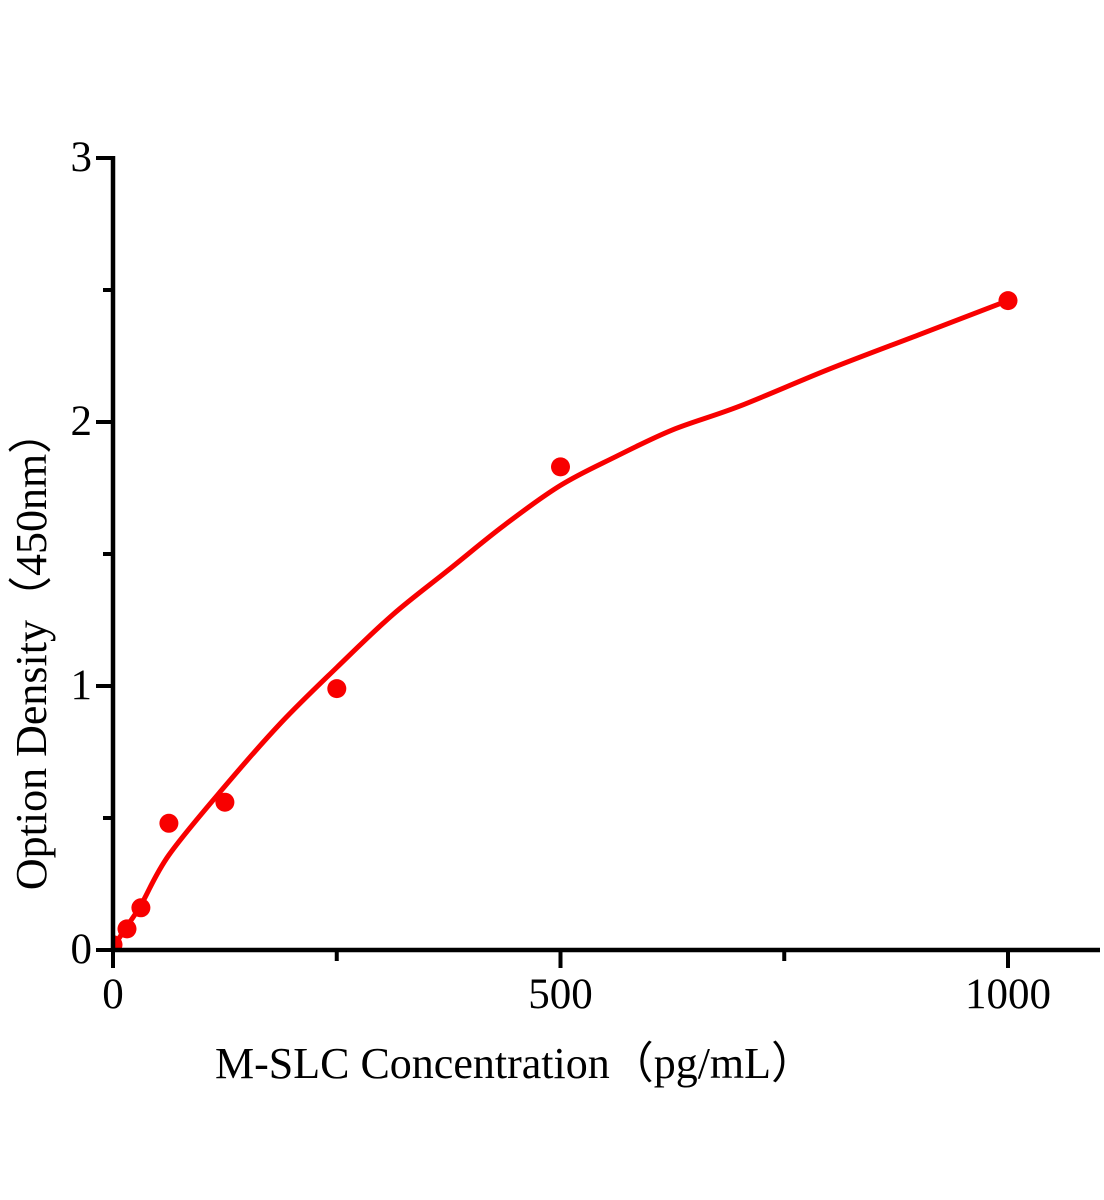 Image resolution: width=1104 pixels, height=1200 pixels. What do you see at coordinates (560, 994) in the screenshot?
I see `x-tick-label: 500` at bounding box center [560, 994].